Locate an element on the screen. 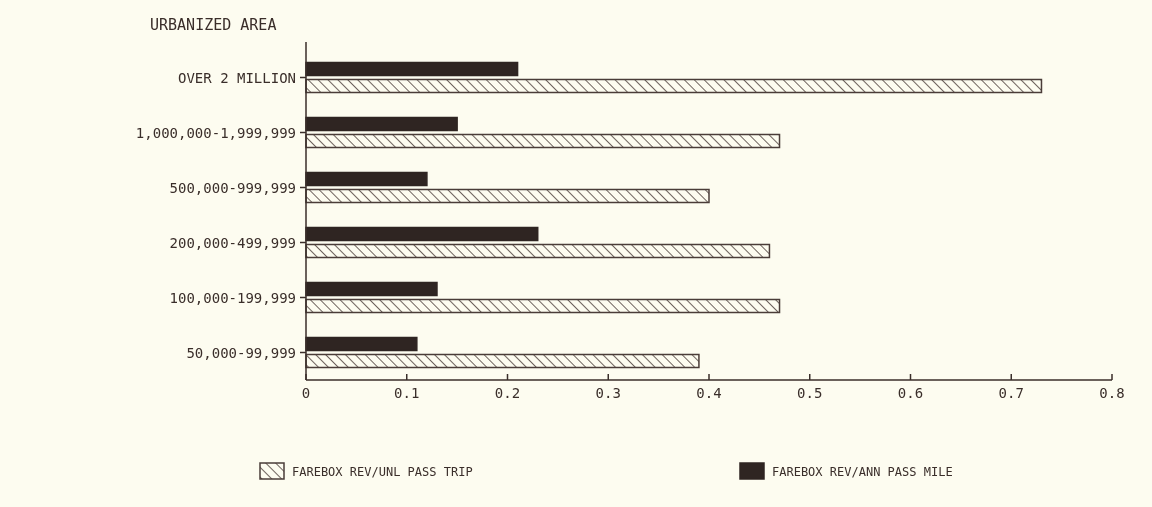 The width and height of the screenshot is (1152, 507). x-tick-label: 0.8 is located at coordinates (1112, 393).